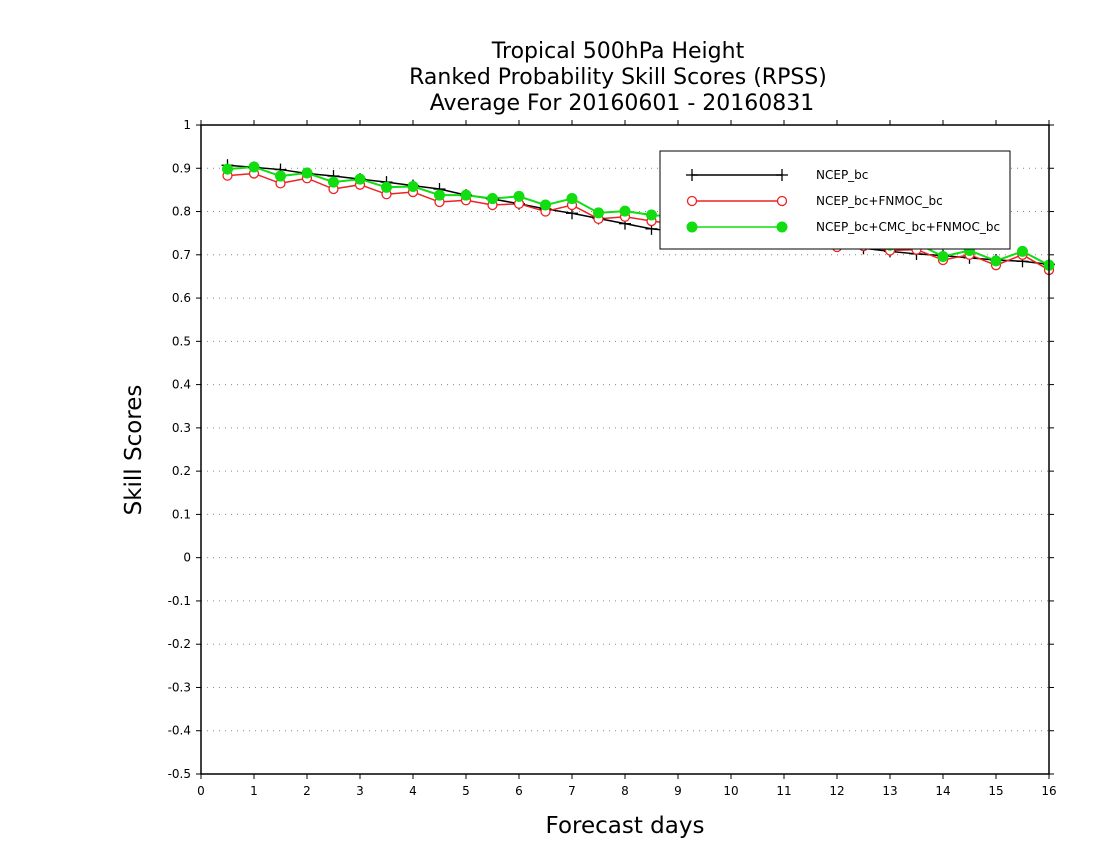  I want to click on x-axis-label: Forecast days, so click(625, 826).